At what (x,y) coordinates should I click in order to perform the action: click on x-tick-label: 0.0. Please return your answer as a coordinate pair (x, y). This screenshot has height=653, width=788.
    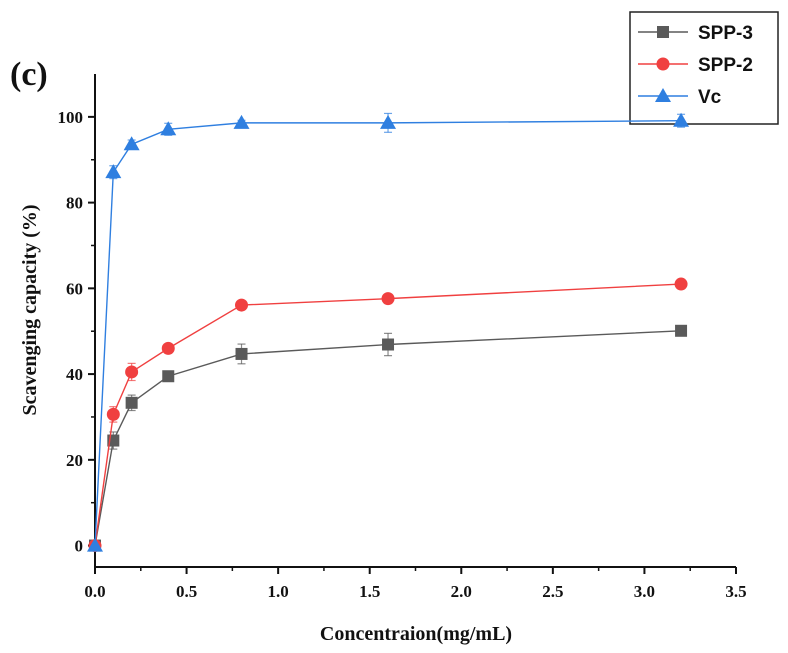
    Looking at the image, I should click on (94, 591).